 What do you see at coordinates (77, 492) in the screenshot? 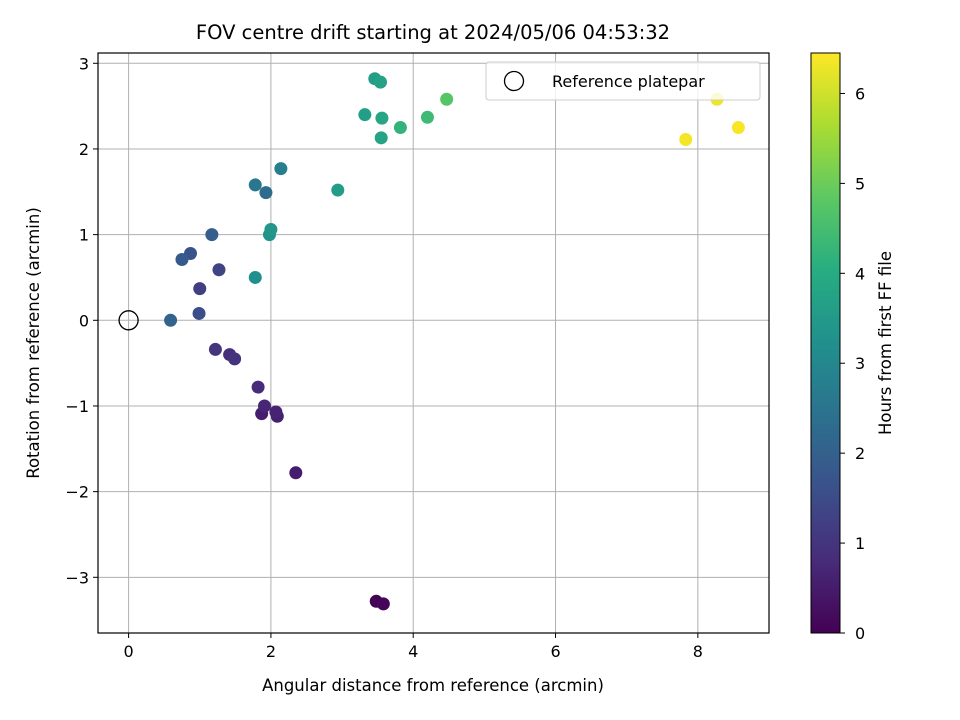
I see `y-tick-label: −2` at bounding box center [77, 492].